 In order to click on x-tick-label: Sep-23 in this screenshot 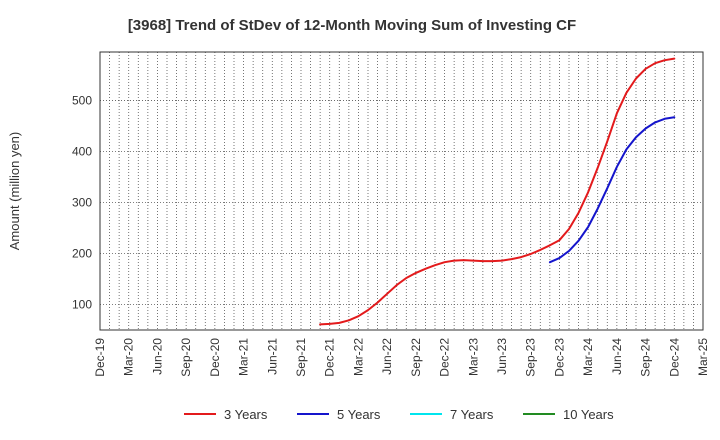, I will do `click(531, 357)`.